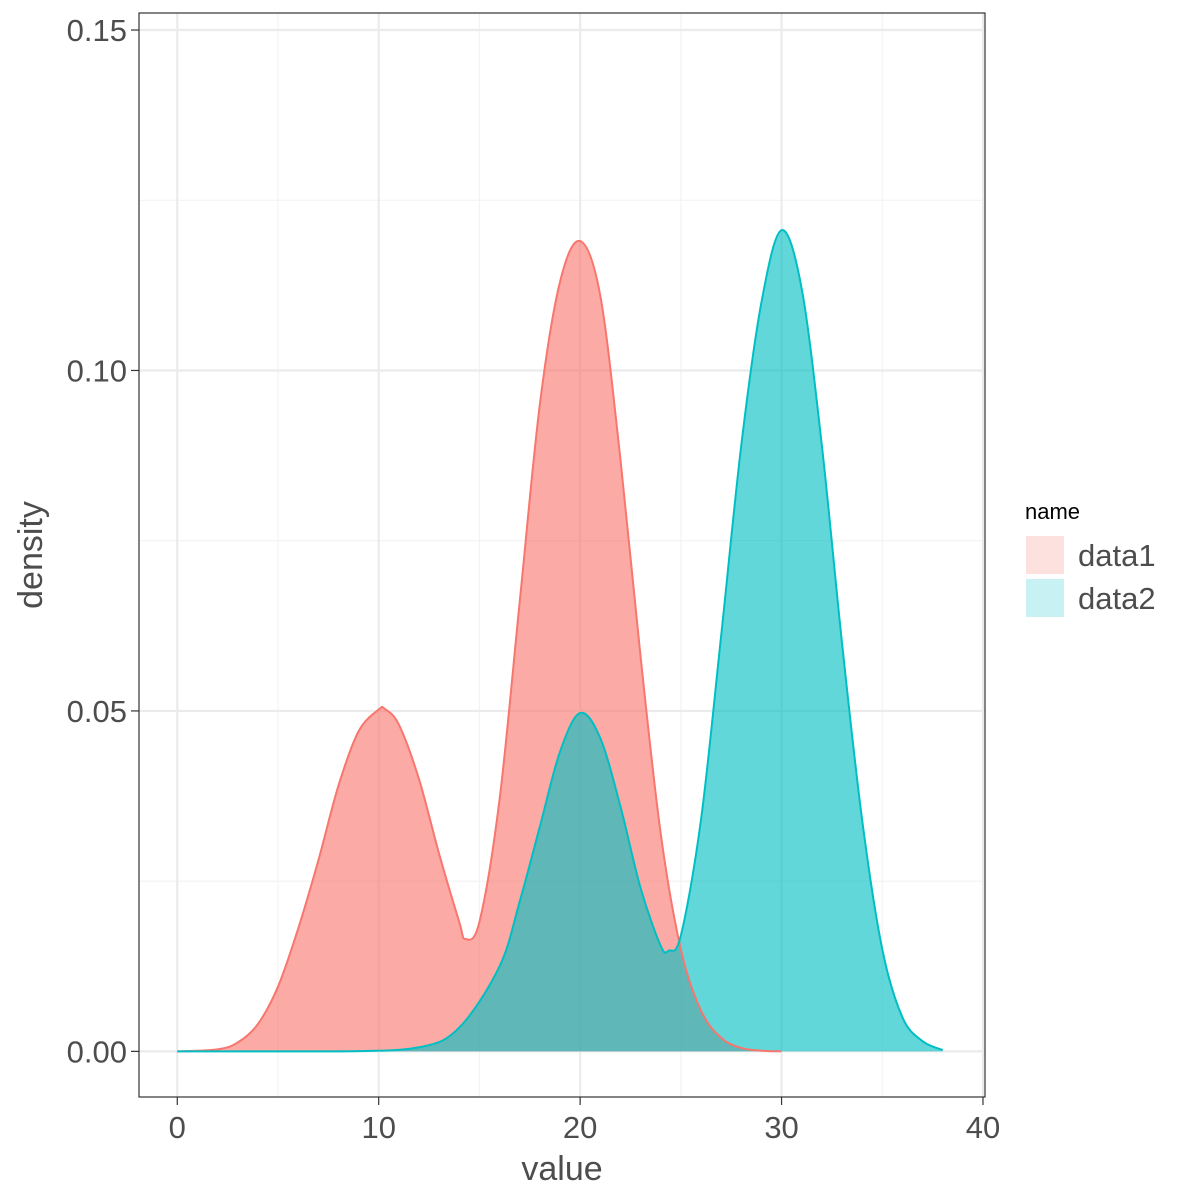  Describe the element at coordinates (561, 1169) in the screenshot. I see `x-axis-title: value` at that location.